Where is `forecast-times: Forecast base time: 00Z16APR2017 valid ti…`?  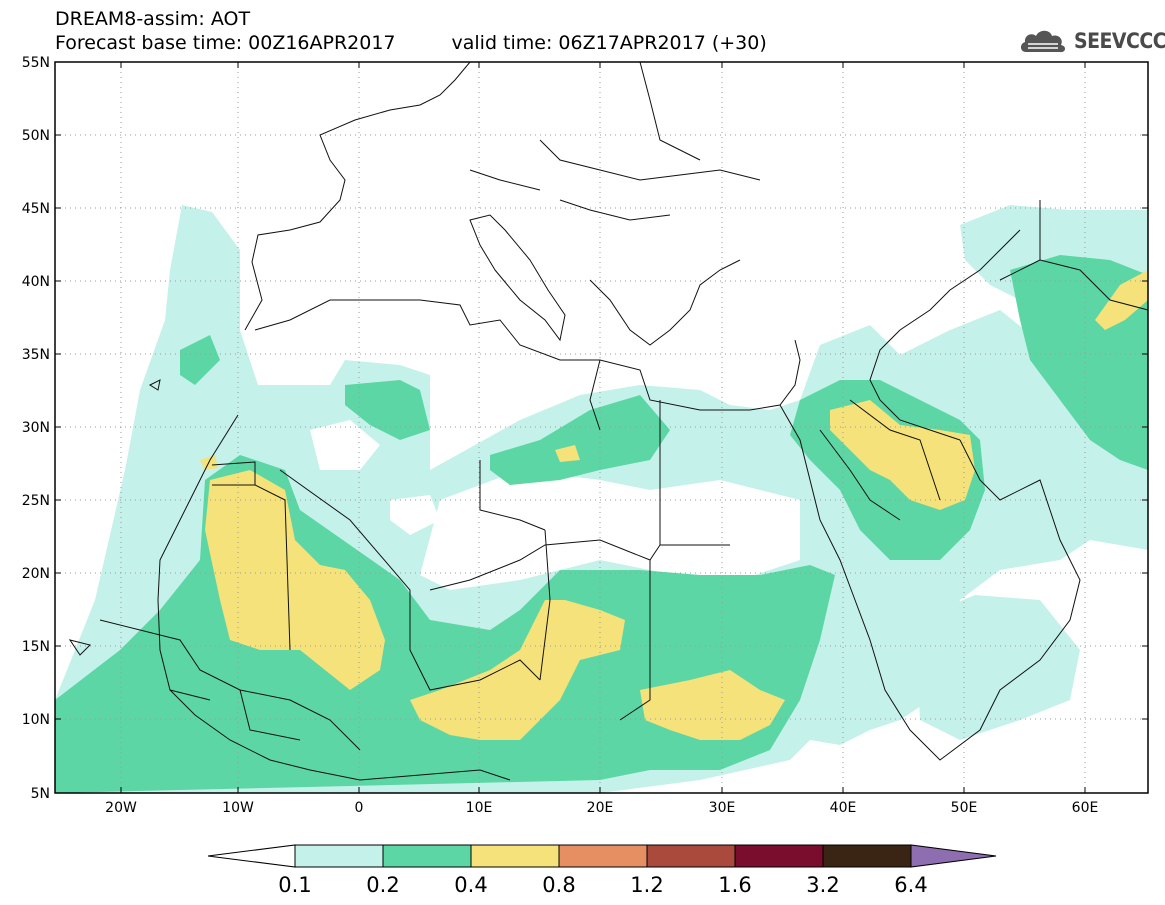
forecast-times: Forecast base time: 00Z16APR2017 valid ti… is located at coordinates (411, 43).